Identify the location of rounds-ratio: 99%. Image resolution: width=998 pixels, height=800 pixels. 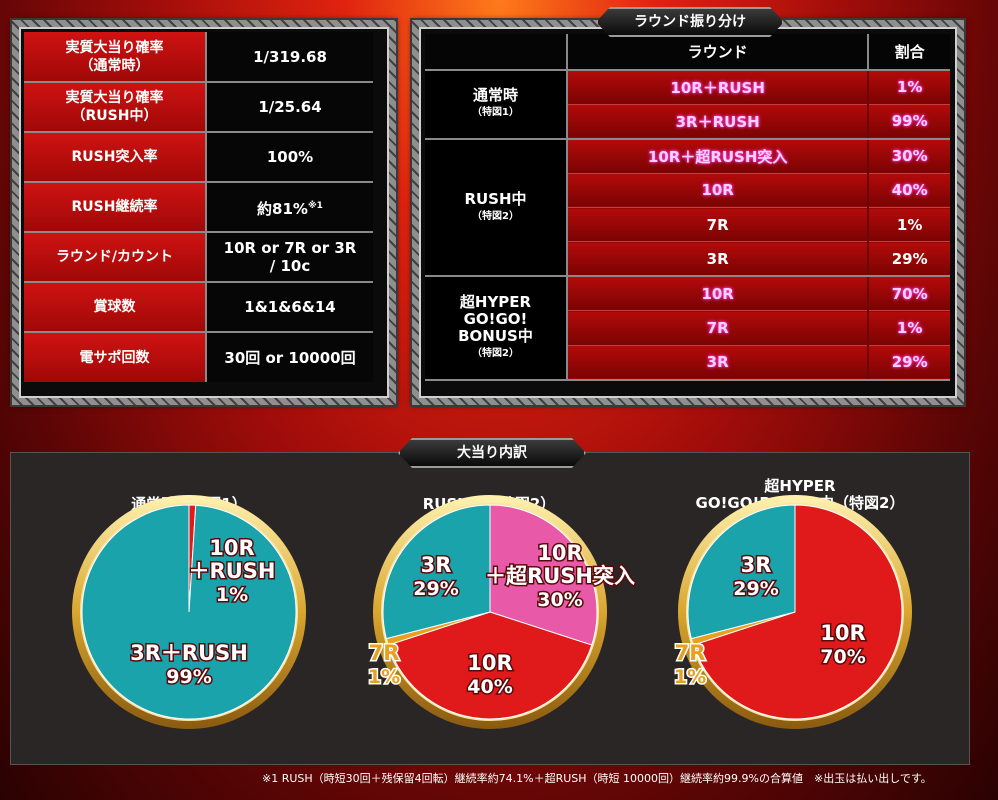
(909, 122).